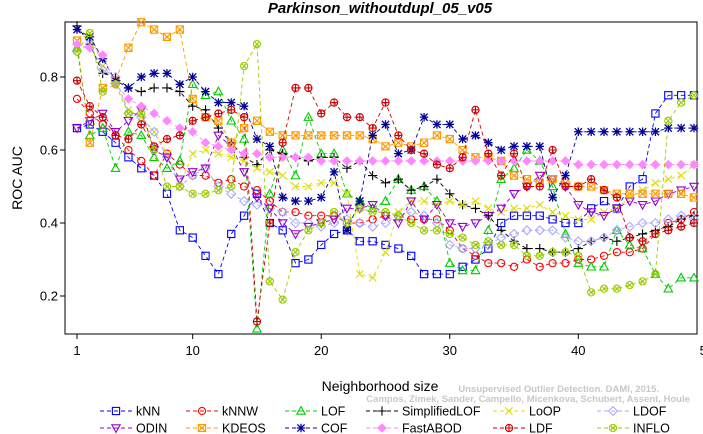  I want to click on legend-item-LDF: LDF, so click(523, 428).